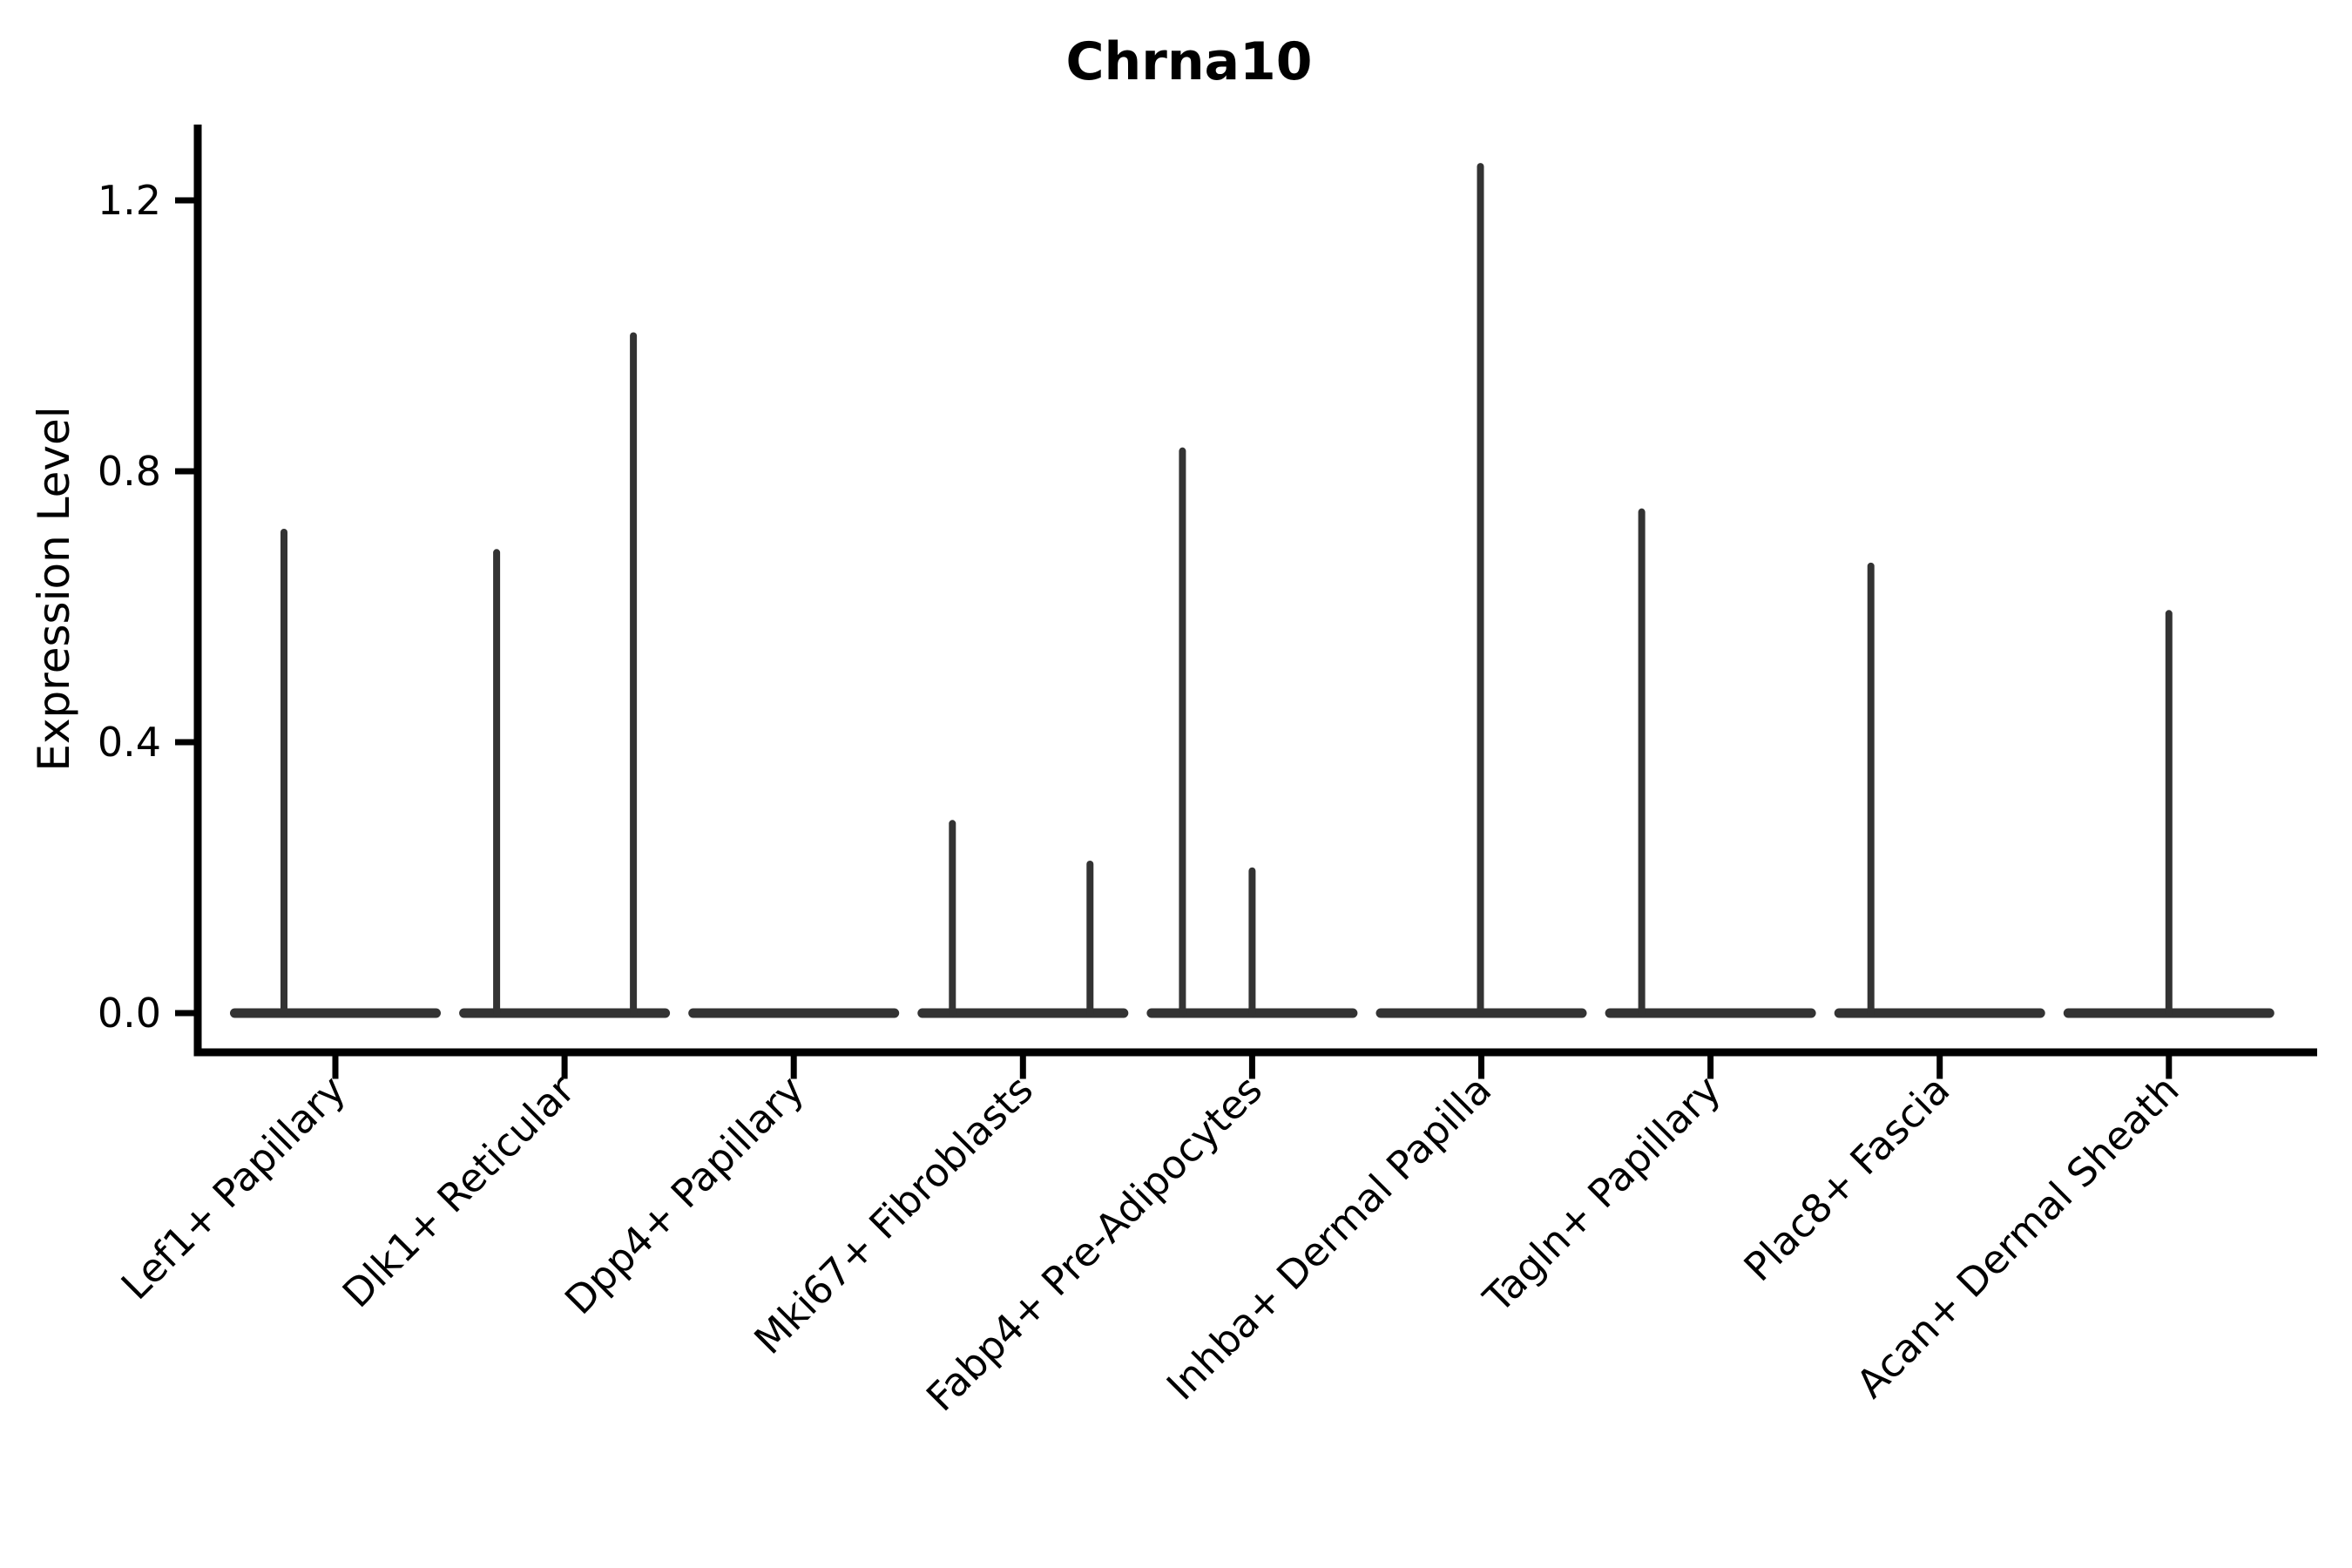  I want to click on x-tick-label: Plac8+ Fascia, so click(1847, 1178).